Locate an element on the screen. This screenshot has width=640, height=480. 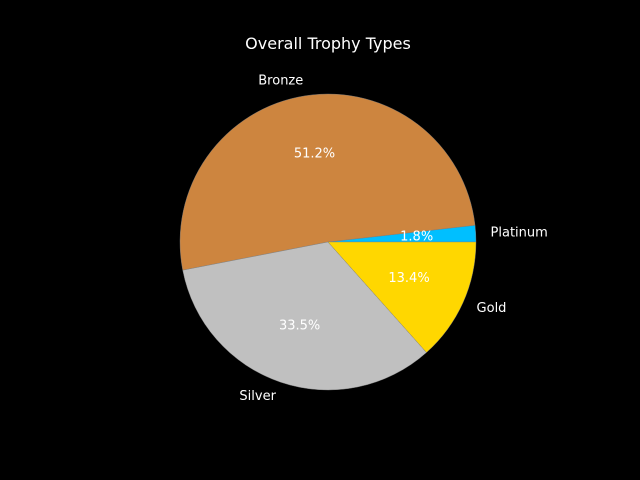
pie-slice-gold is located at coordinates (402, 297).